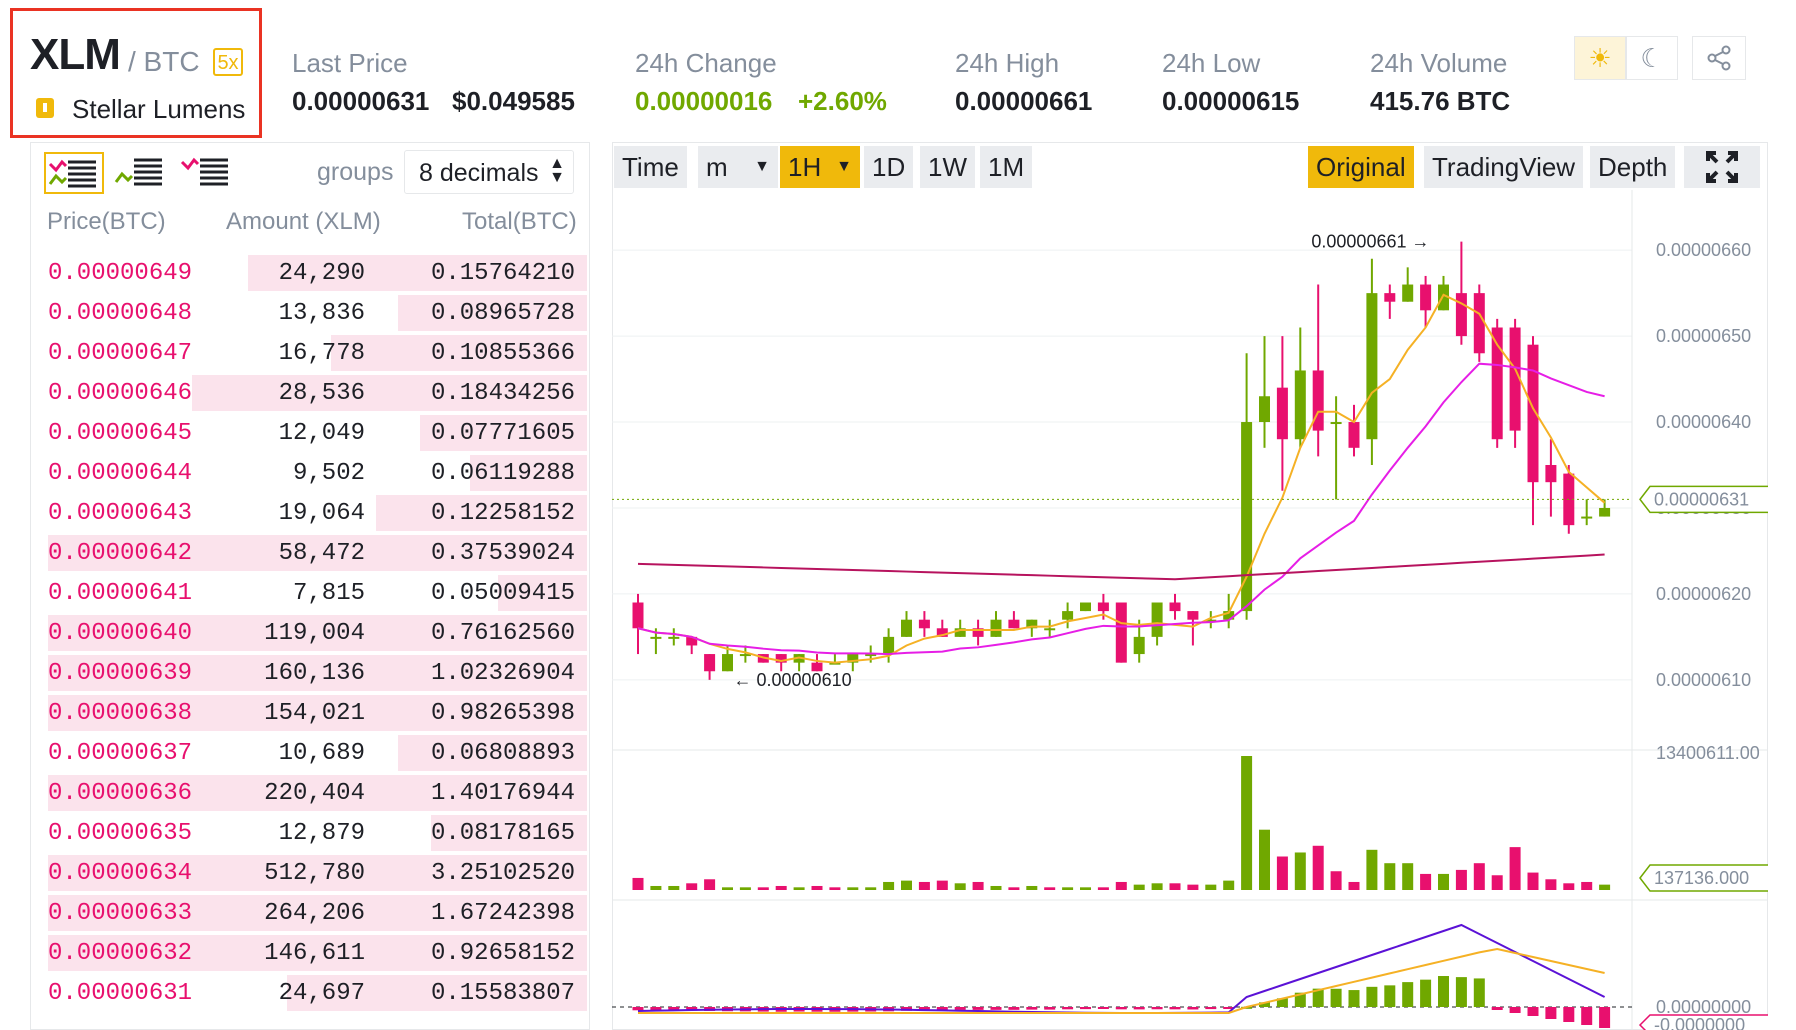 Image resolution: width=1796 pixels, height=1030 pixels. Describe the element at coordinates (650, 167) in the screenshot. I see `time-button: Time` at that location.